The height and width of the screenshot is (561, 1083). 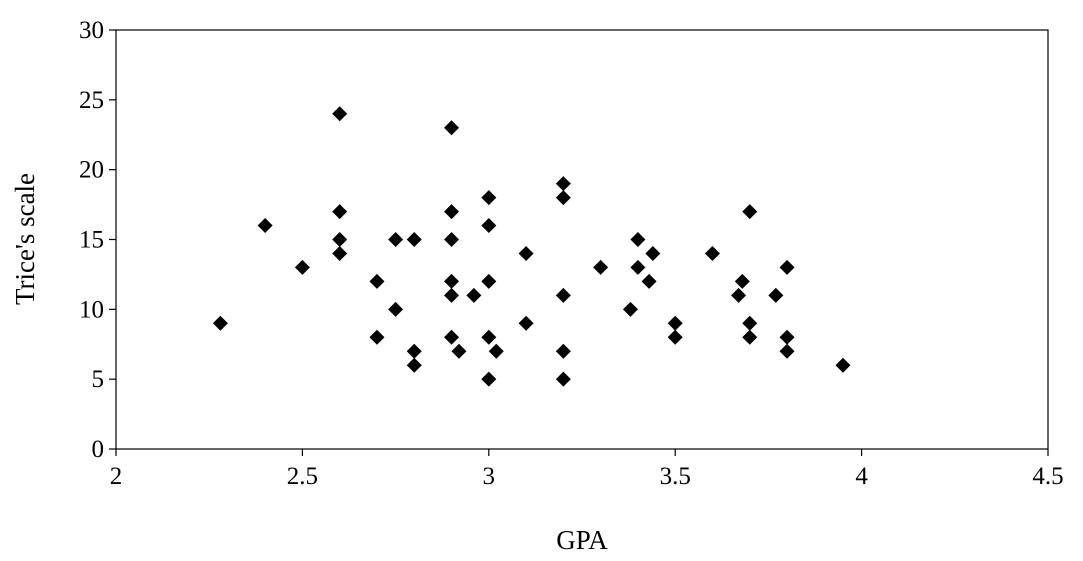 I want to click on y-tick-label: 5, so click(x=98, y=379).